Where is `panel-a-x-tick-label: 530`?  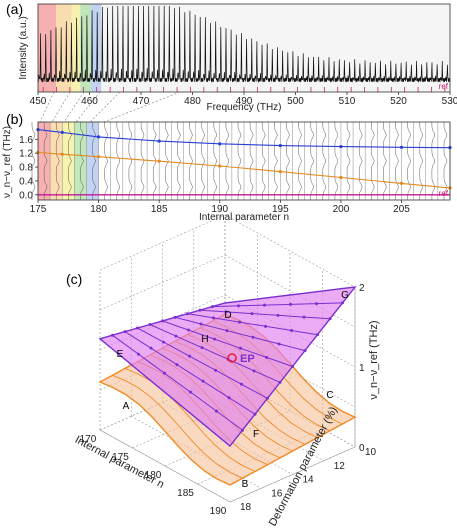
panel-a-x-tick-label: 530 is located at coordinates (449, 101).